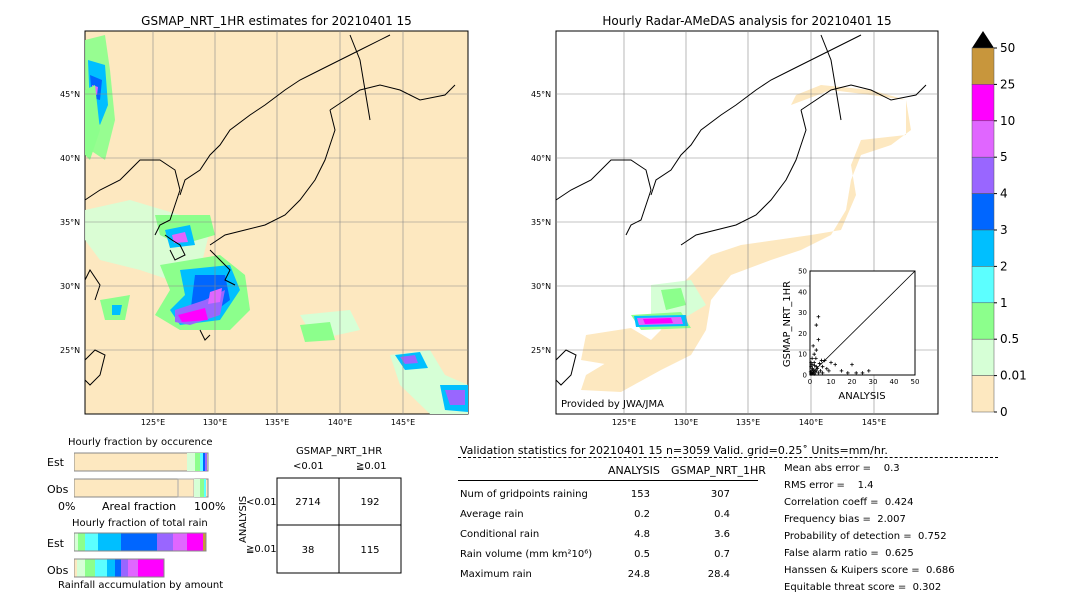  Describe the element at coordinates (371, 466) in the screenshot. I see `contingency-col-label: ≧0.01` at that location.